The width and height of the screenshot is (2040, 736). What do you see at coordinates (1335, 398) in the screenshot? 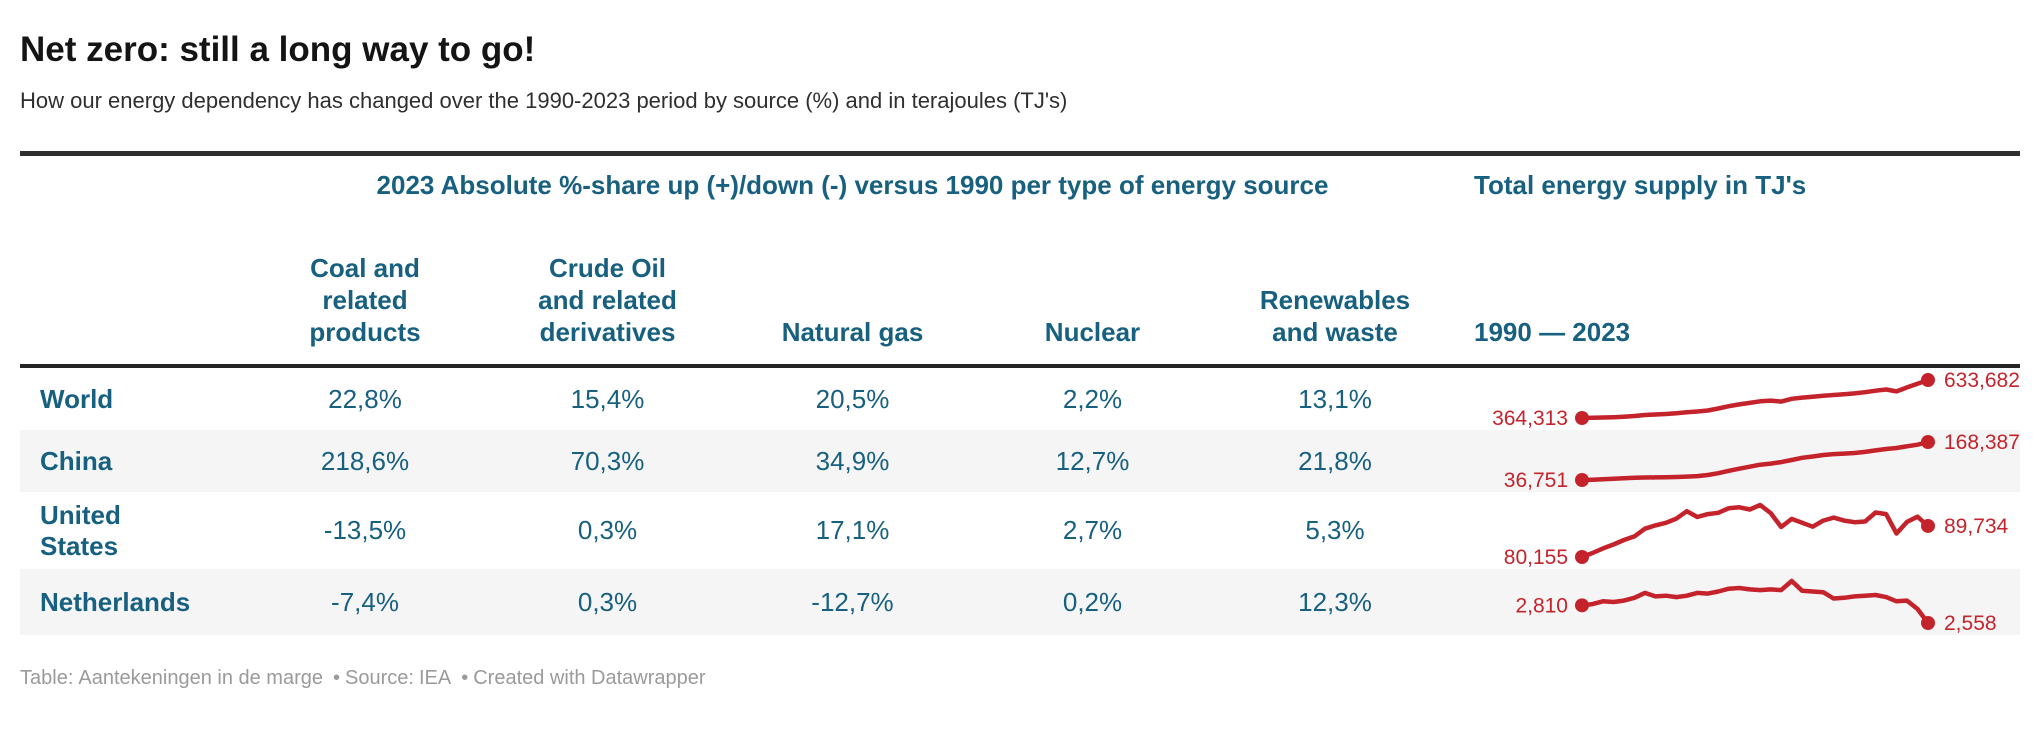
I see `value-cell: 13,1%` at bounding box center [1335, 398].